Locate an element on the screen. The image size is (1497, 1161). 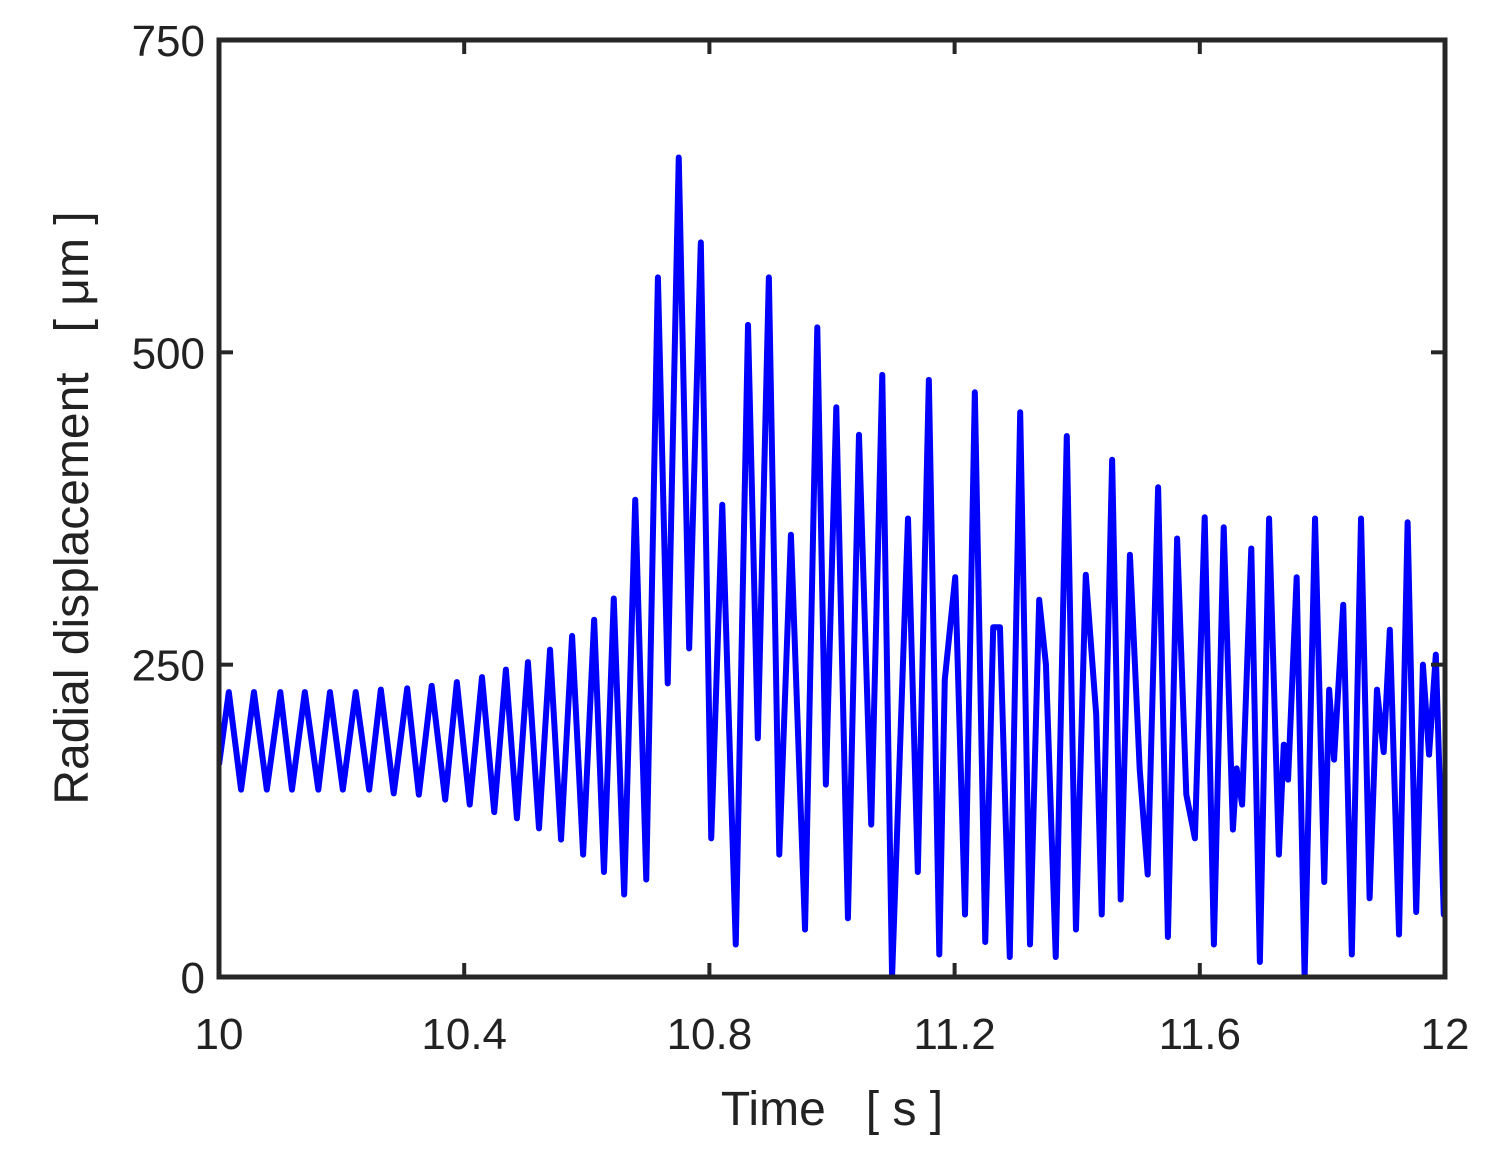
y-axis-label: Radial displacement [ μm ] is located at coordinates (72, 507).